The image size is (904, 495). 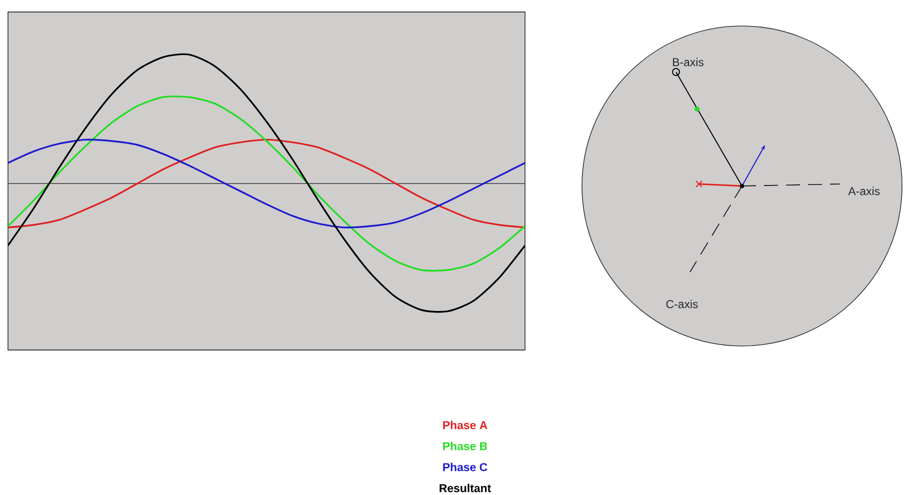 I want to click on text: Phase B, so click(x=465, y=446).